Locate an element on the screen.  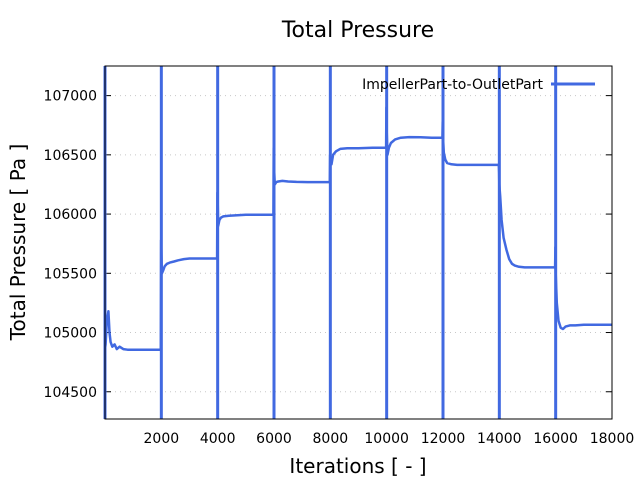
x-tick-label: 2000 is located at coordinates (162, 439).